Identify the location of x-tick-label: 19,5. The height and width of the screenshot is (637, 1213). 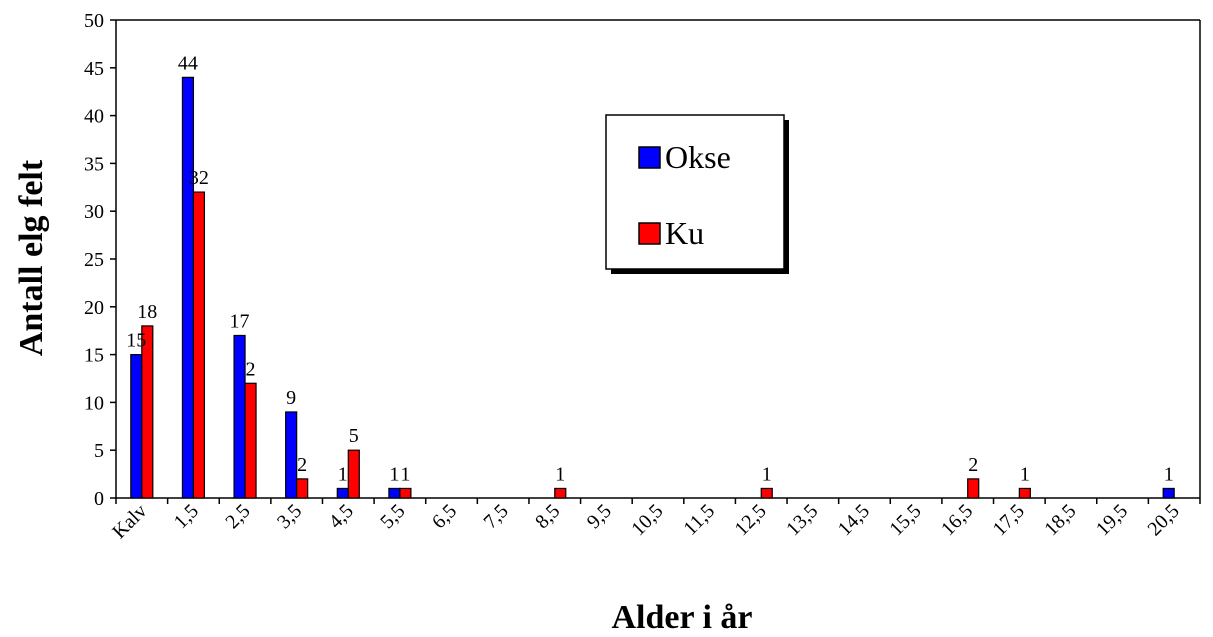
(1112, 520).